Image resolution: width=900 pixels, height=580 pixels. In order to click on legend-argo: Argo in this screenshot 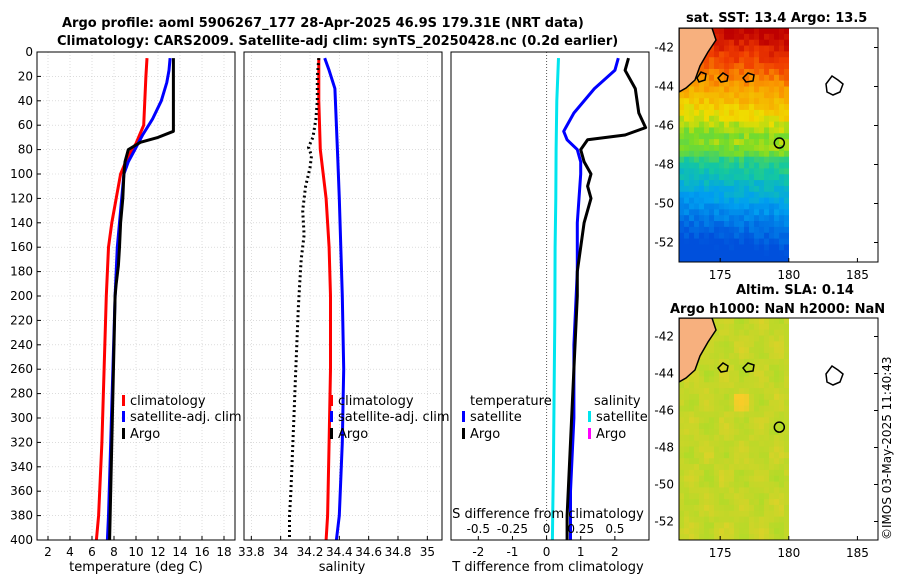, I will do `click(145, 434)`.